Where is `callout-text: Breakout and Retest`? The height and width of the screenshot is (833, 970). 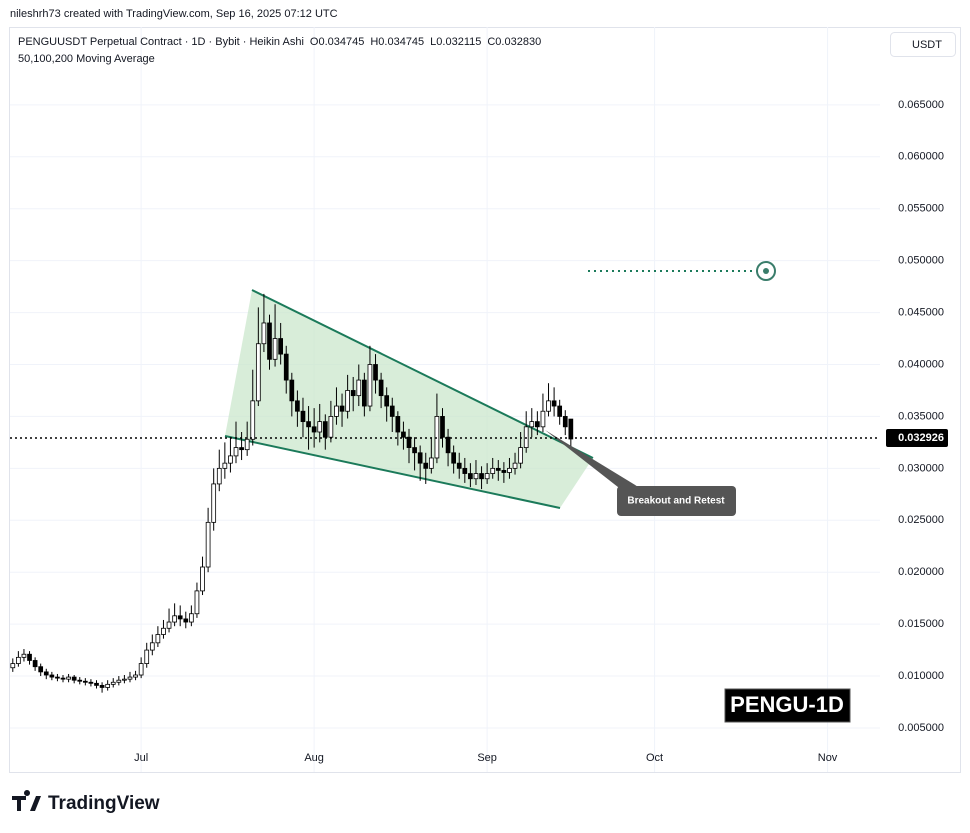
callout-text: Breakout and Retest is located at coordinates (676, 501).